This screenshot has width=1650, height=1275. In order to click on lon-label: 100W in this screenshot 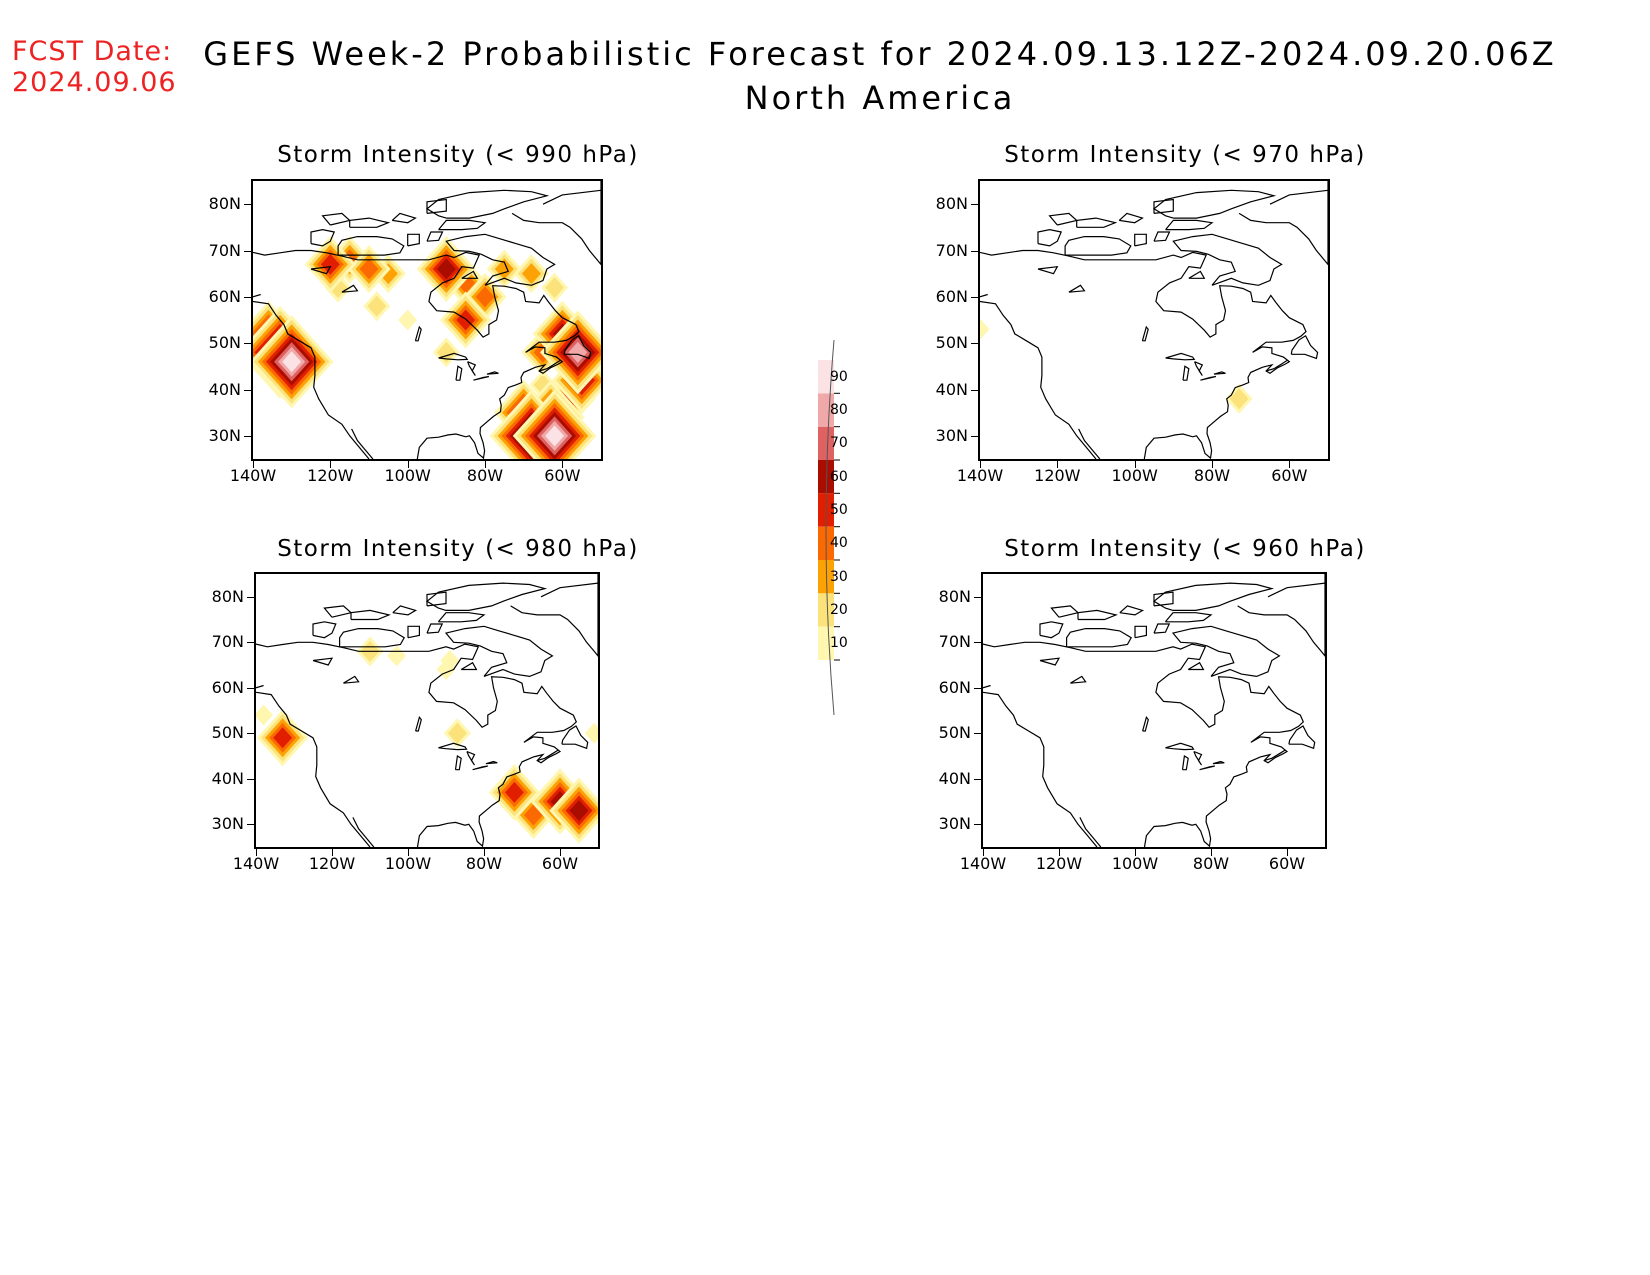, I will do `click(1135, 863)`.